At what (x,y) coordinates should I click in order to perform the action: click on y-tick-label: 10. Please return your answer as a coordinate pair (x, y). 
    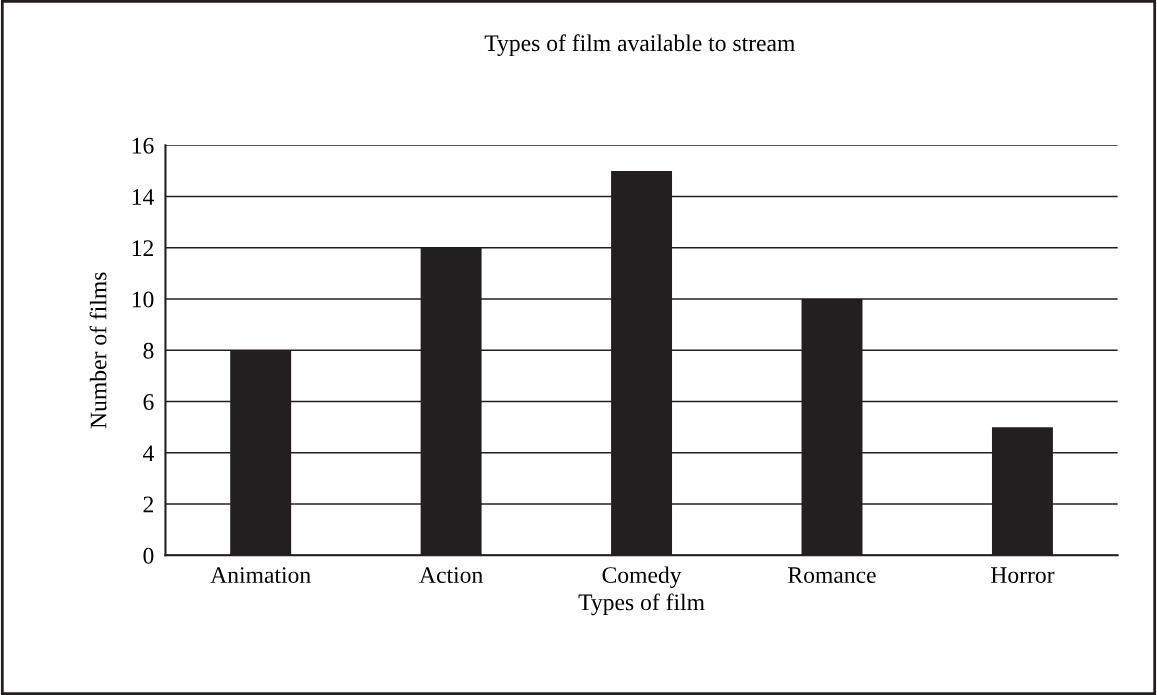
    Looking at the image, I should click on (143, 299).